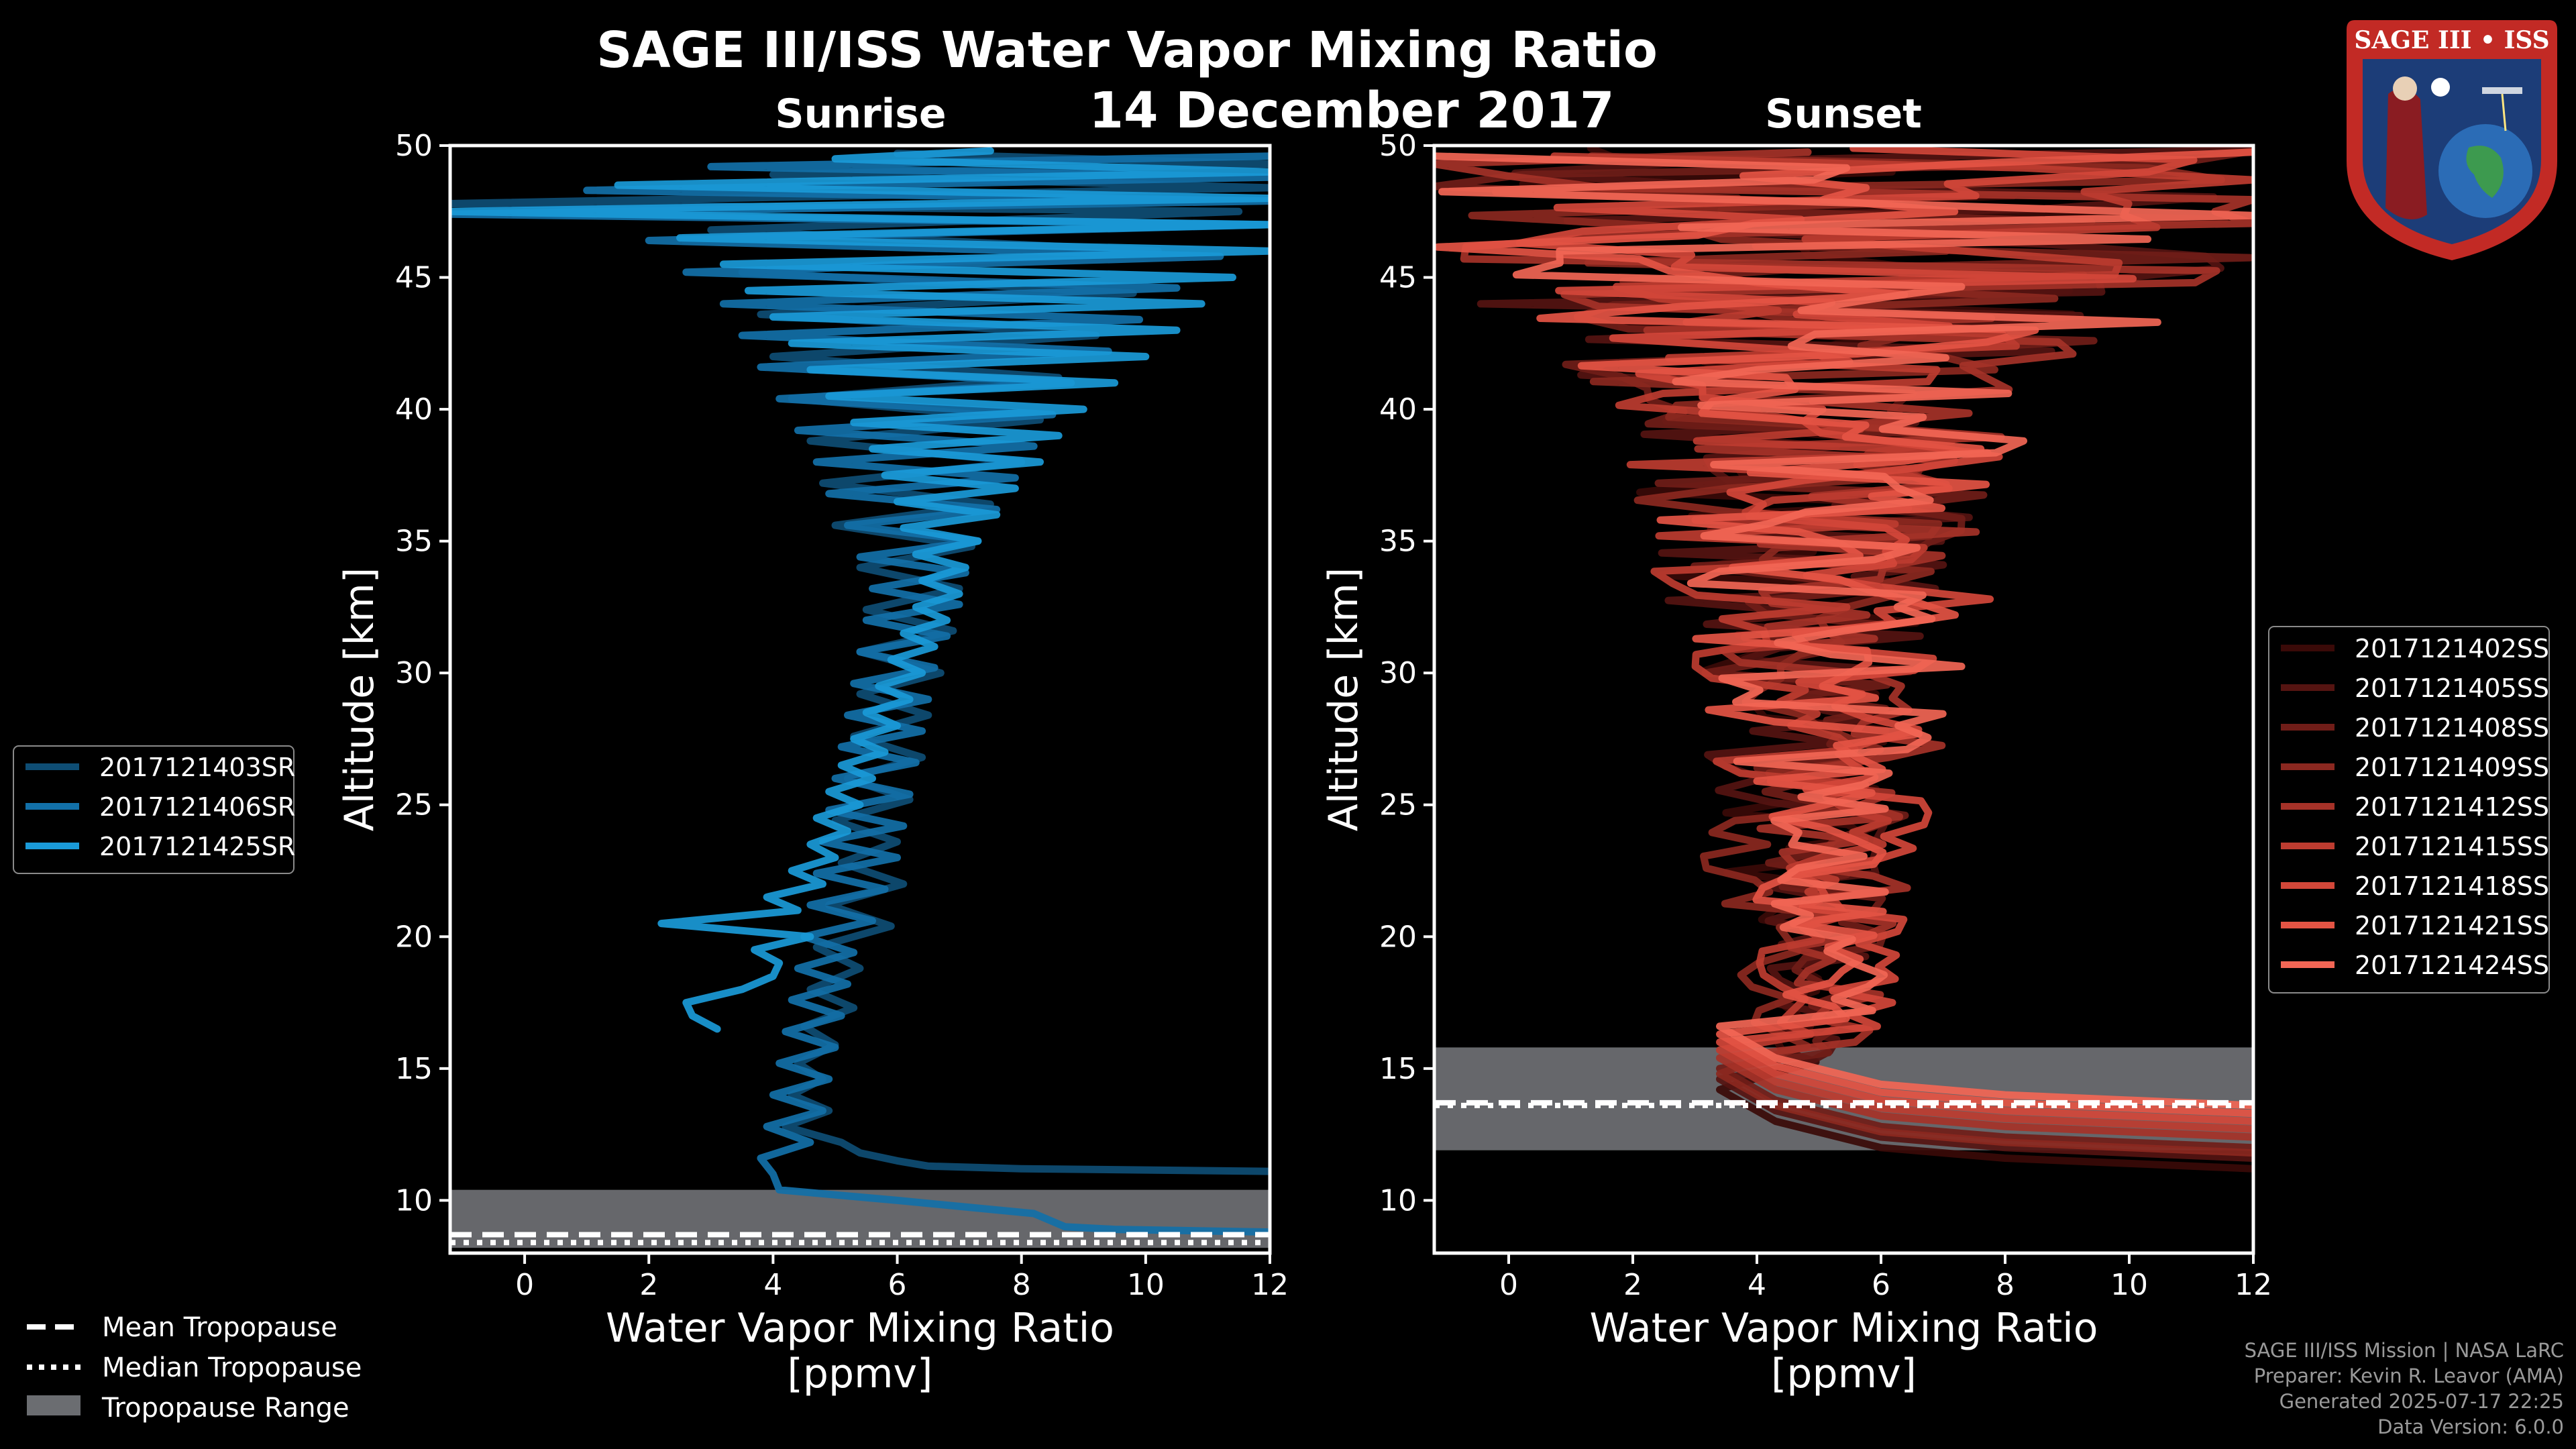  Describe the element at coordinates (1398, 1200) in the screenshot. I see `sunset-ytick-label: 10` at that location.